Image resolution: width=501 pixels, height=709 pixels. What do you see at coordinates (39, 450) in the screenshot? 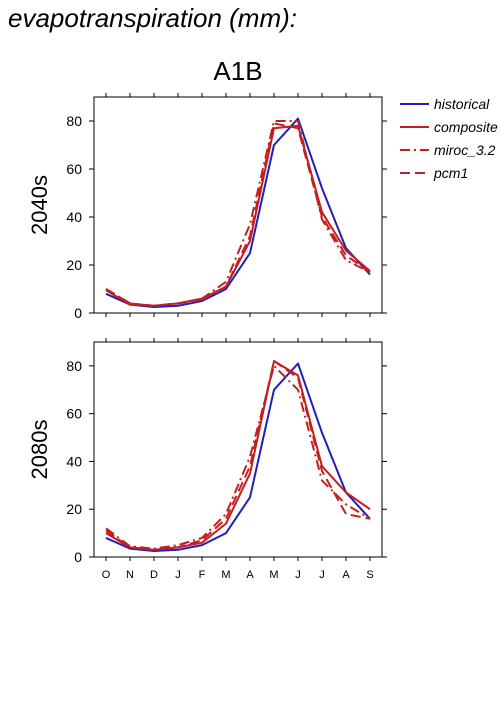
I see `y-axis-label: 2080s` at bounding box center [39, 450].